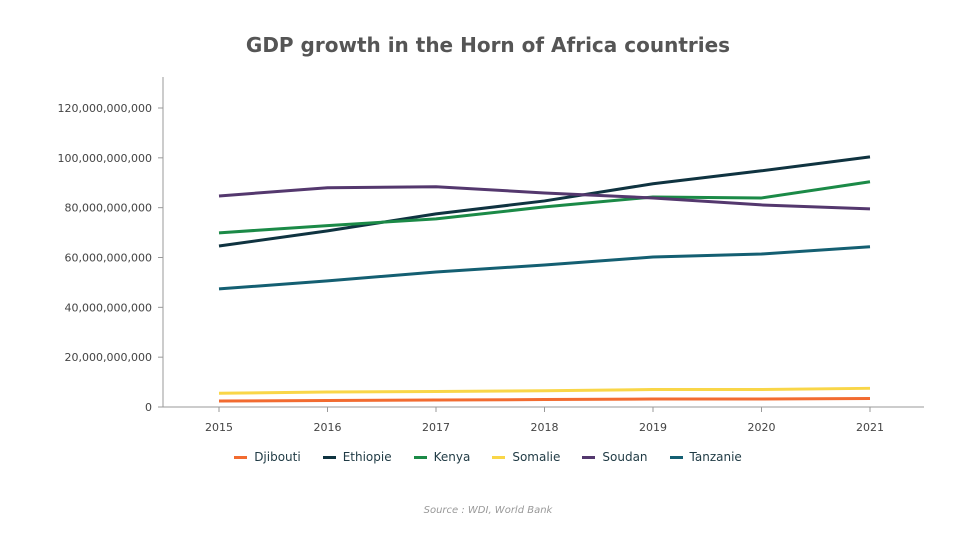  Describe the element at coordinates (625, 457) in the screenshot. I see `legend-label: Soudan` at that location.